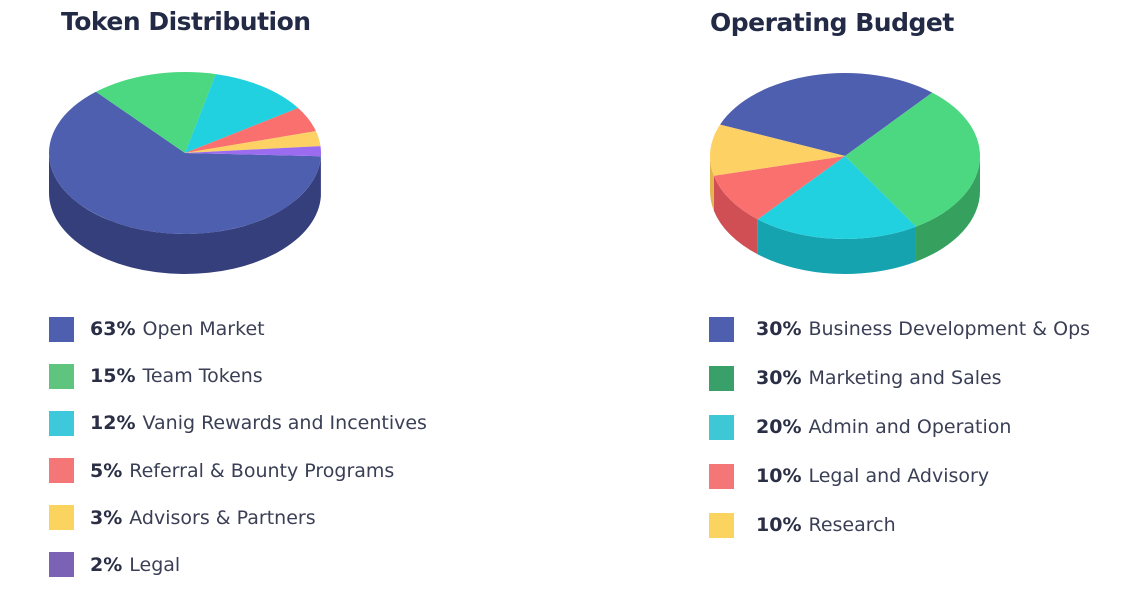 The height and width of the screenshot is (599, 1141). Describe the element at coordinates (284, 423) in the screenshot. I see `legend-label: Vanig Rewards and Incentives` at that location.